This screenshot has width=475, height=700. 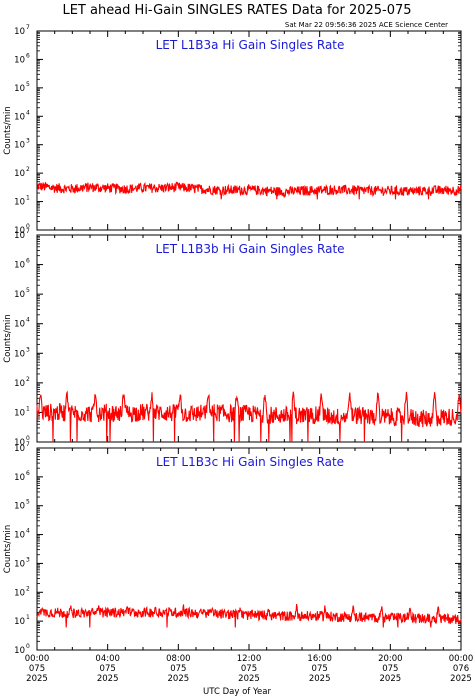 I want to click on x-tick-label: 076, so click(x=461, y=669).